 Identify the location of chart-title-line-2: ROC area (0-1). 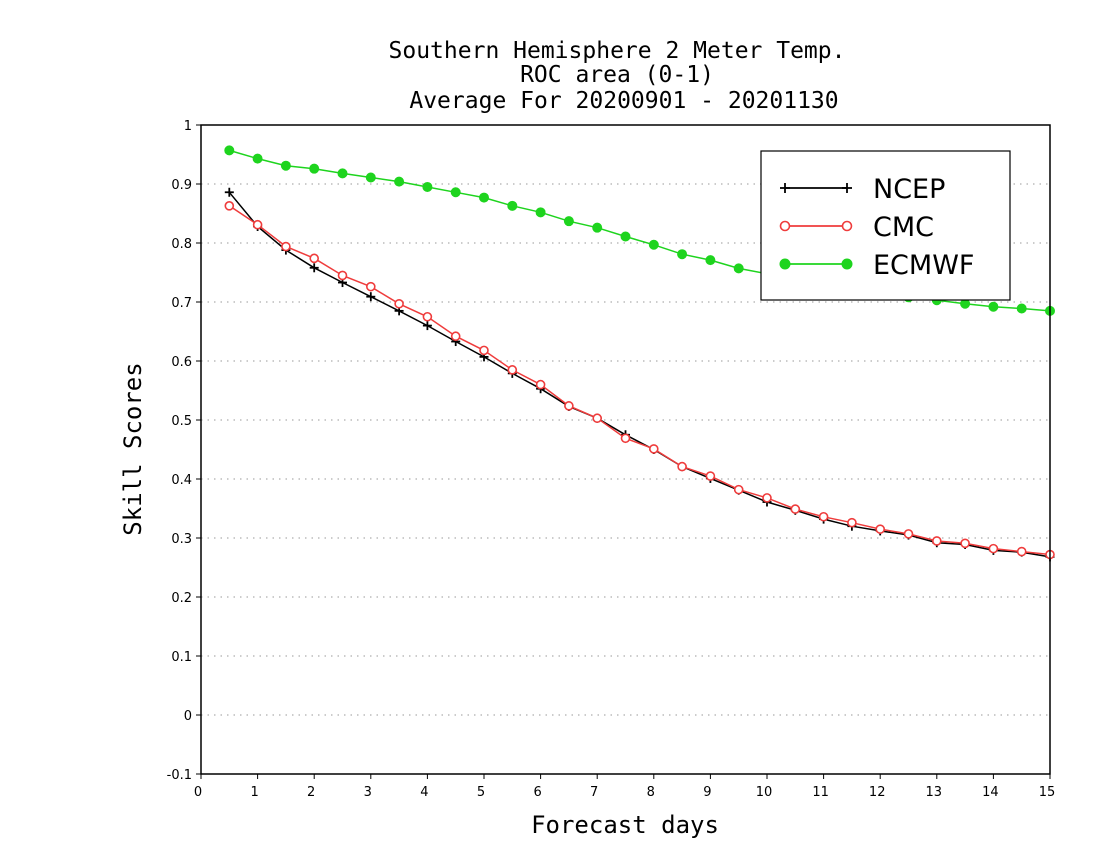
(617, 75).